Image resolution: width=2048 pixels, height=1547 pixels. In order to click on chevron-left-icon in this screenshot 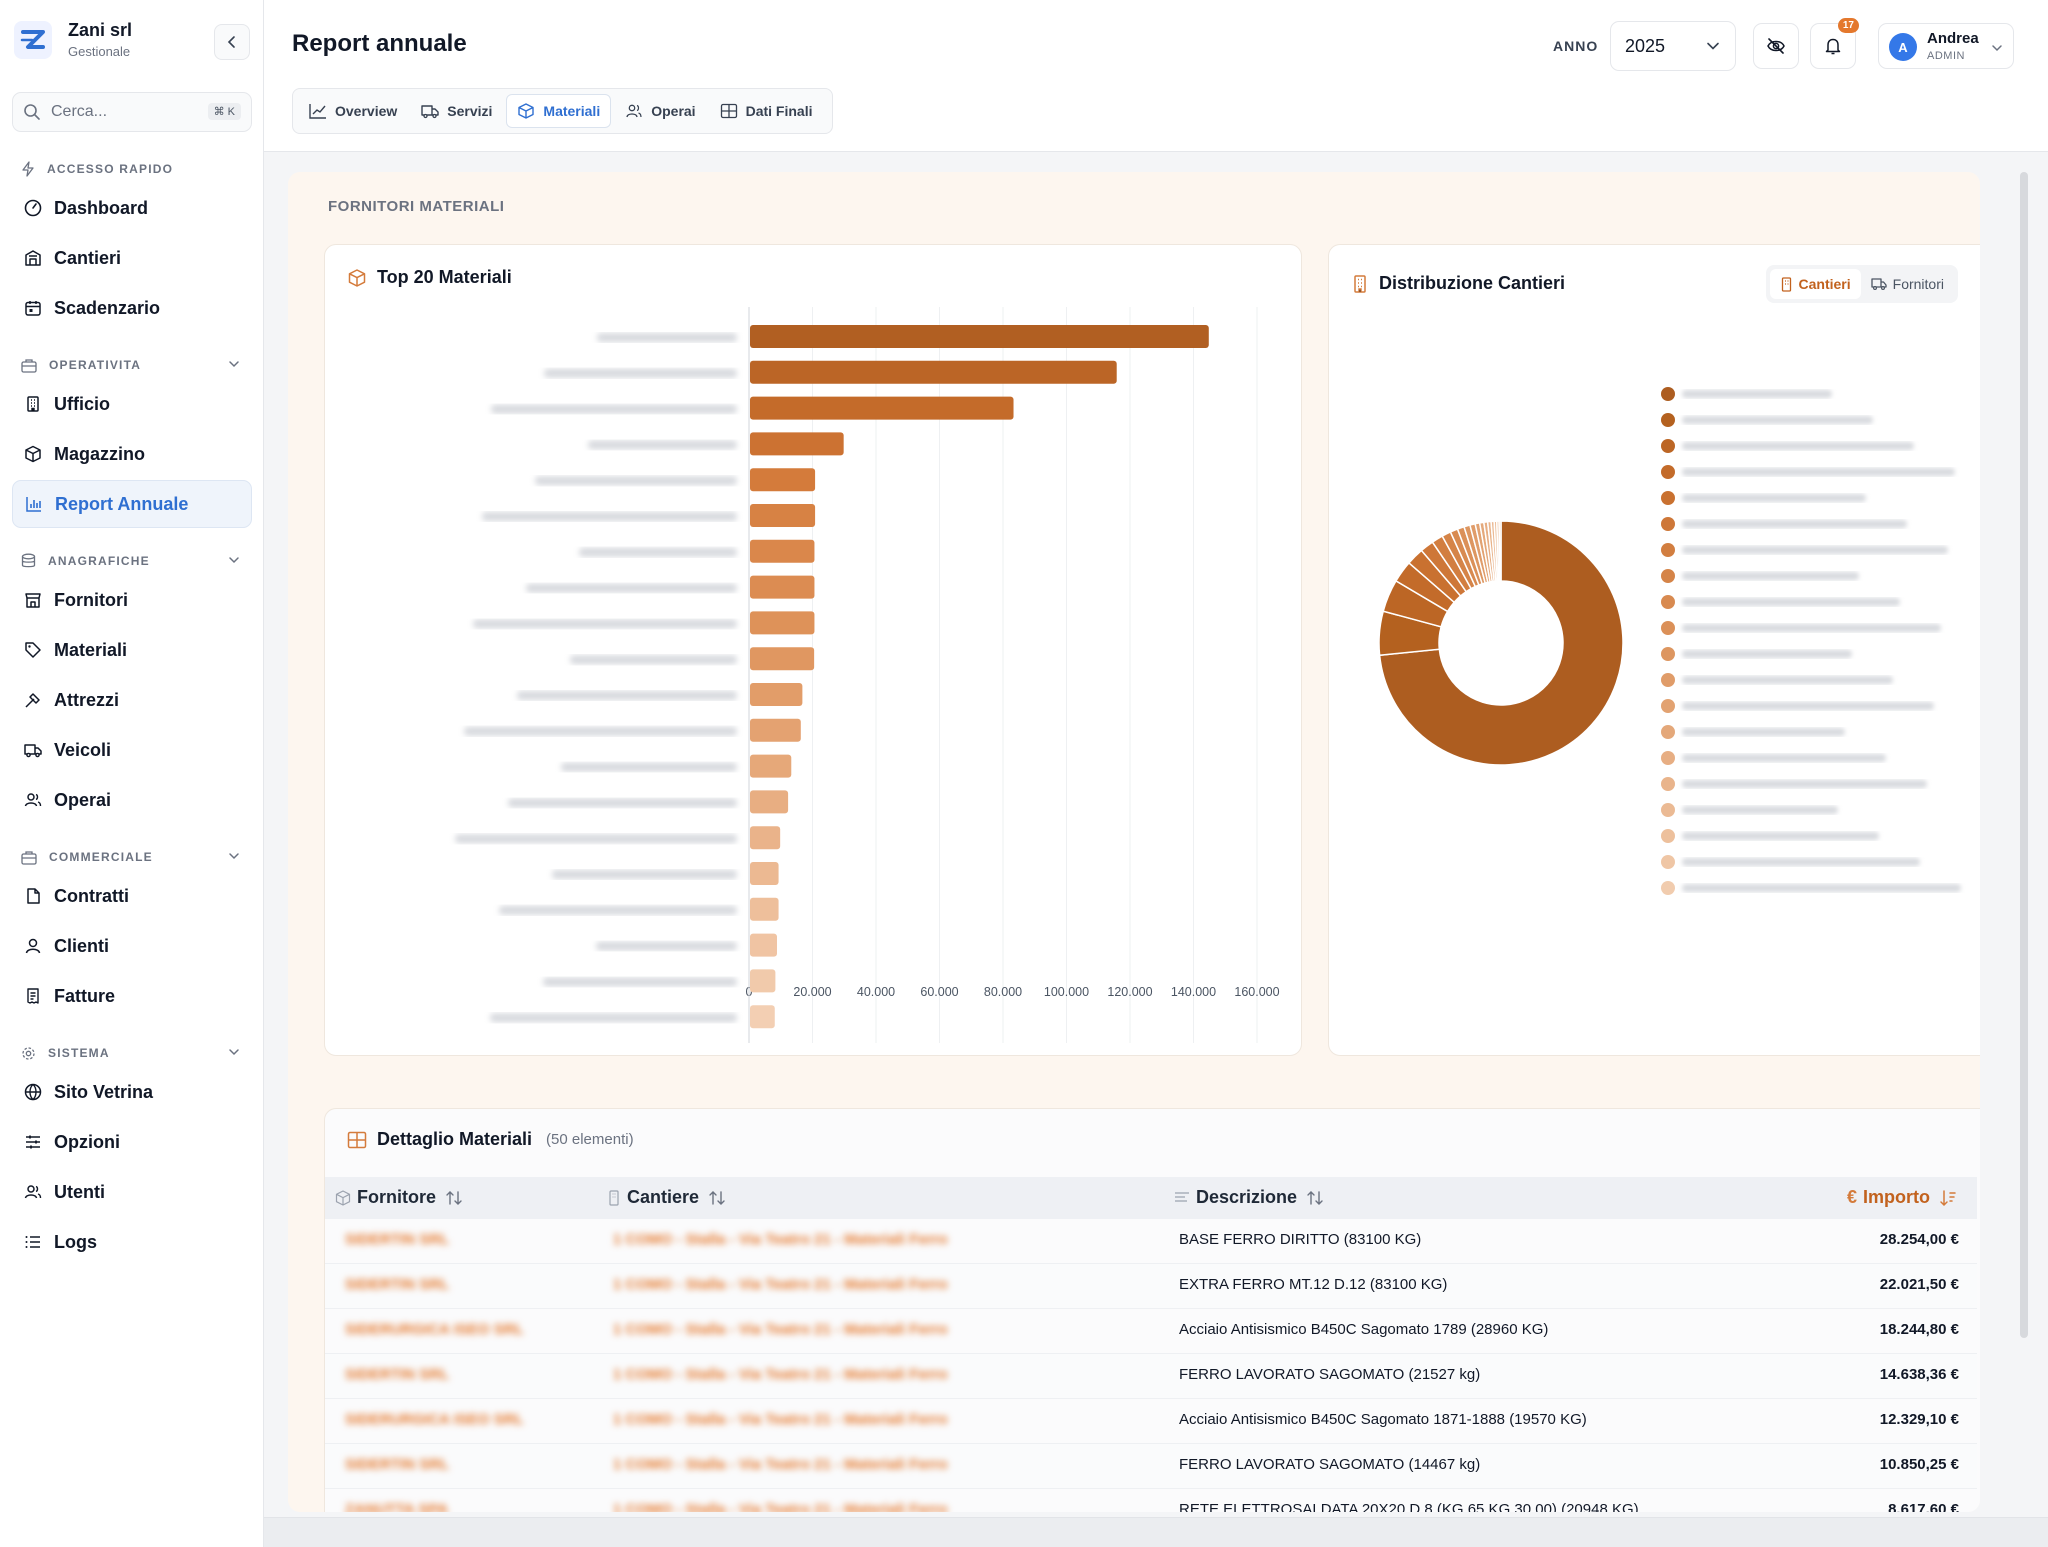, I will do `click(231, 42)`.